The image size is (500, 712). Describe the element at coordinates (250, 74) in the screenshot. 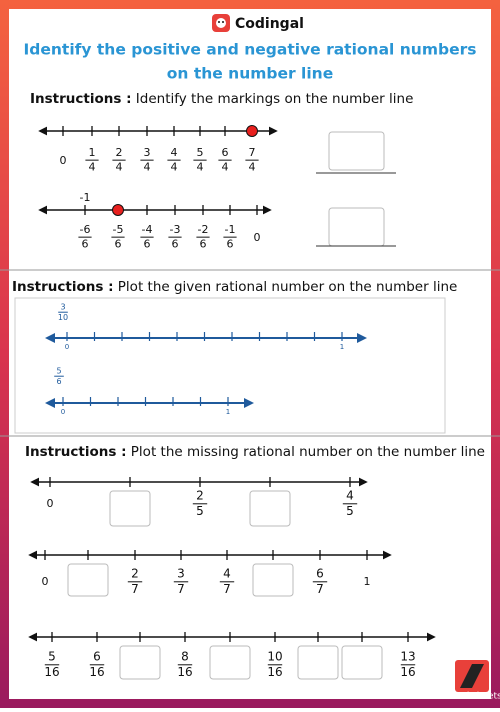

I see `title: on the number line` at that location.